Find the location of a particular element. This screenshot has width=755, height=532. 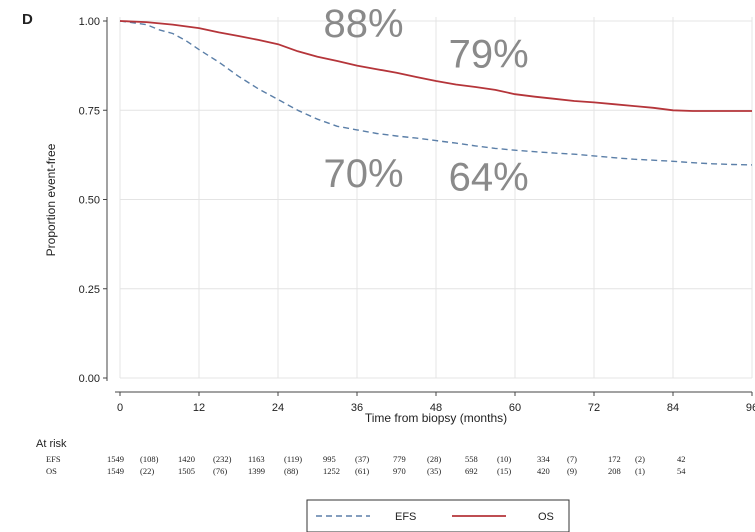

at-risk-cell-os-9: (35) is located at coordinates (434, 471).